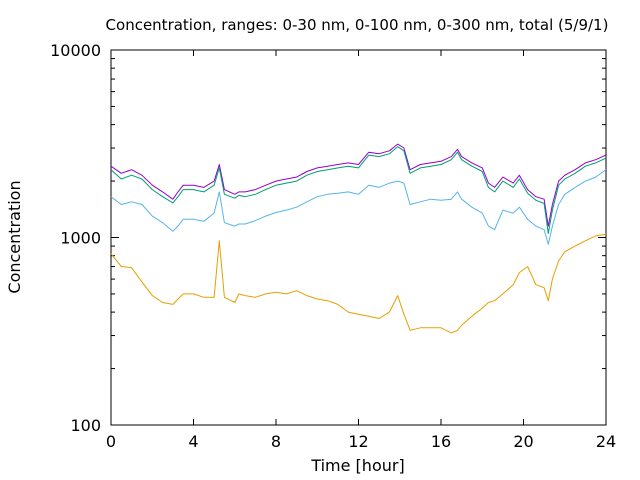 The width and height of the screenshot is (640, 480). Describe the element at coordinates (357, 465) in the screenshot. I see `x-axis-label: Time [hour]` at that location.